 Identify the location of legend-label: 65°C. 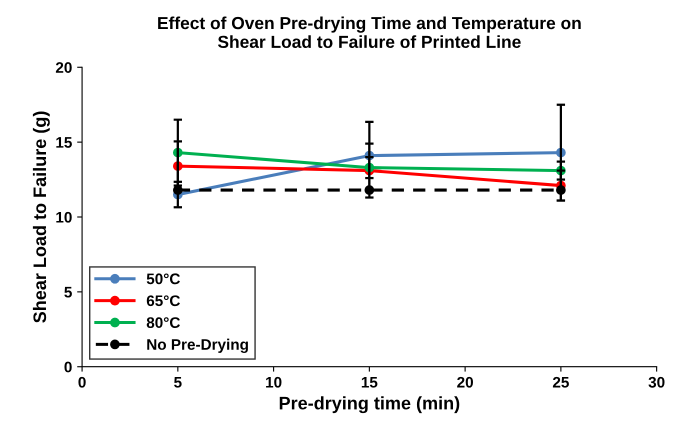
(163, 300).